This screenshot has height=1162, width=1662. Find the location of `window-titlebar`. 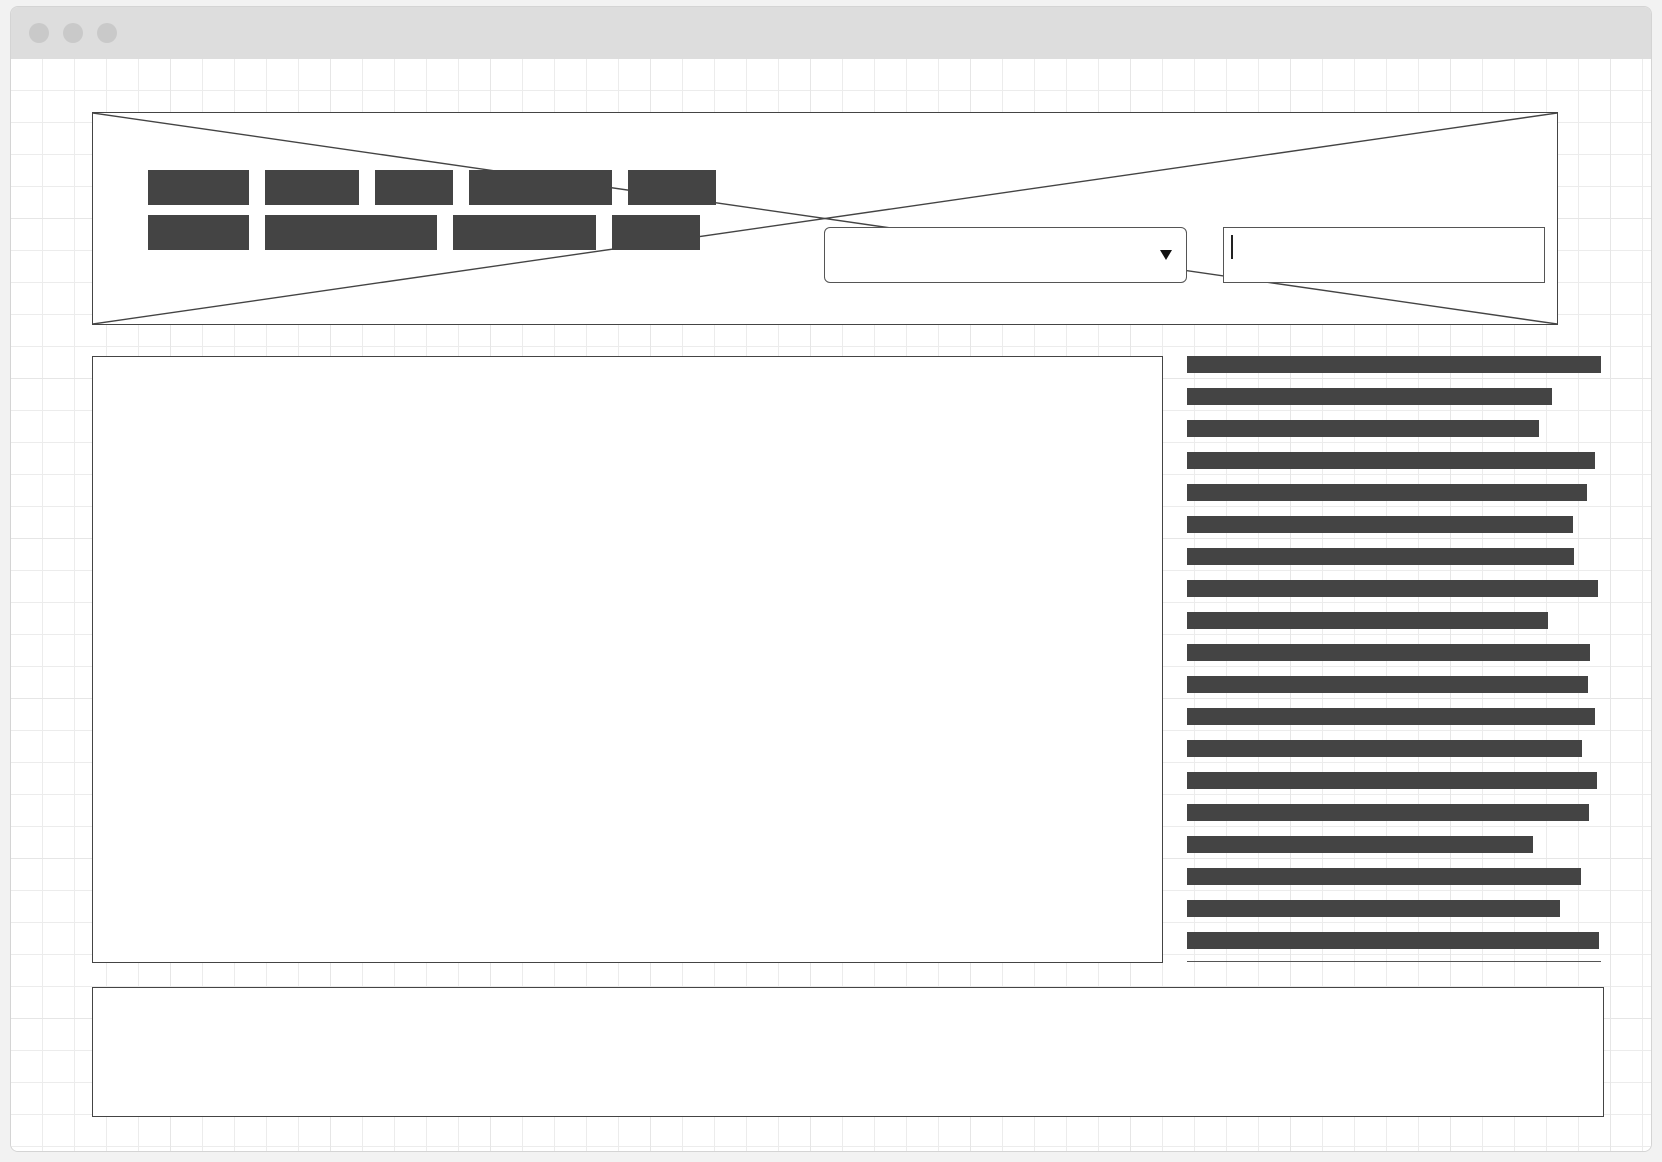

window-titlebar is located at coordinates (831, 33).